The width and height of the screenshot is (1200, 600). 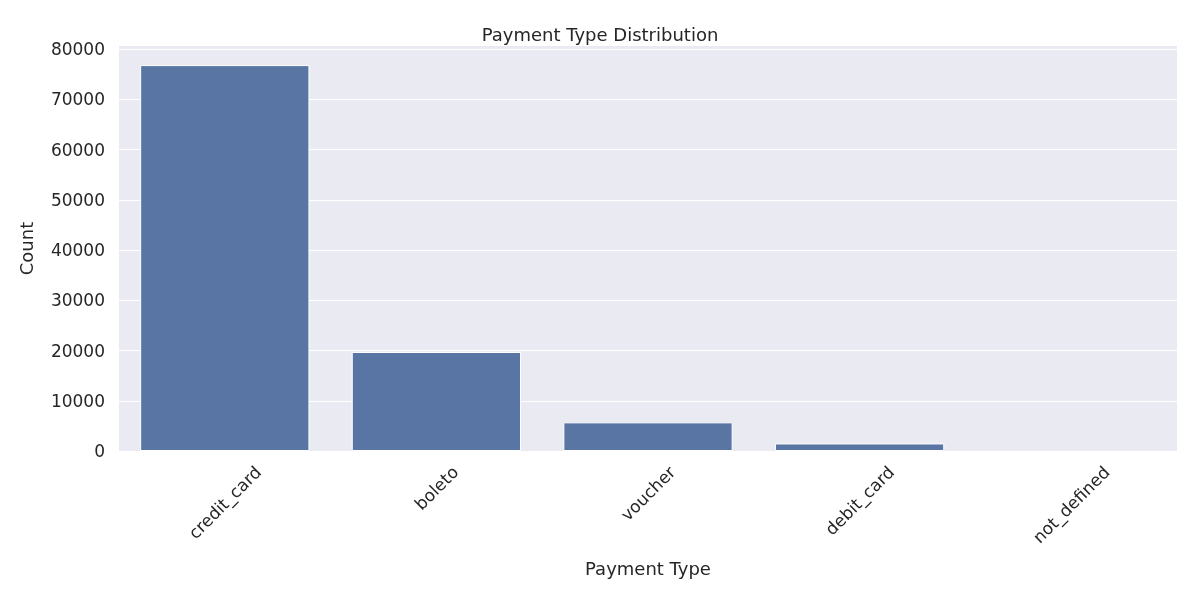 I want to click on x-axis-title: Payment Type, so click(x=648, y=568).